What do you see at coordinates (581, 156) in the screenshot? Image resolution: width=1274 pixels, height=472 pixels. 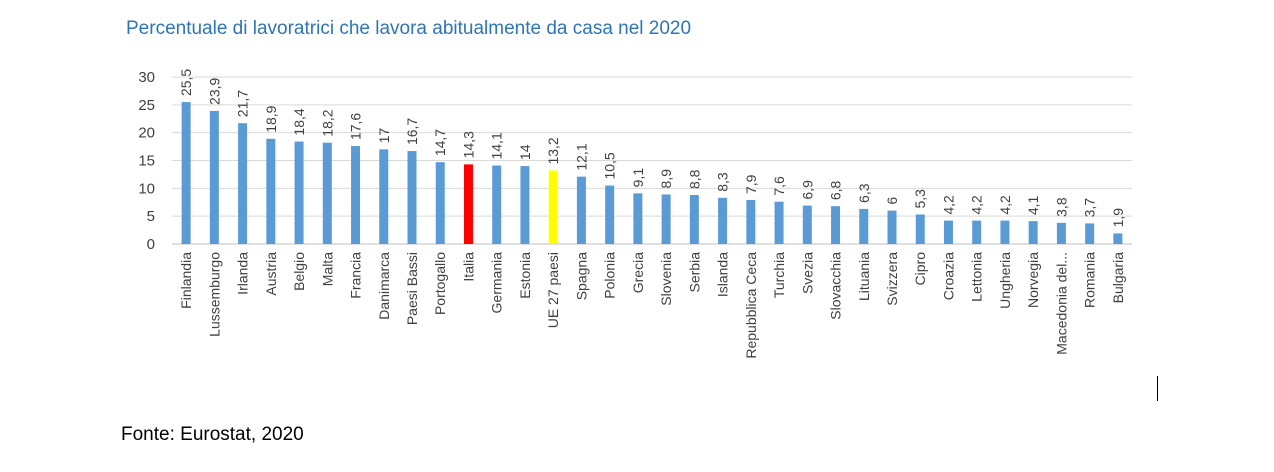 I see `data-label: 12,1` at bounding box center [581, 156].